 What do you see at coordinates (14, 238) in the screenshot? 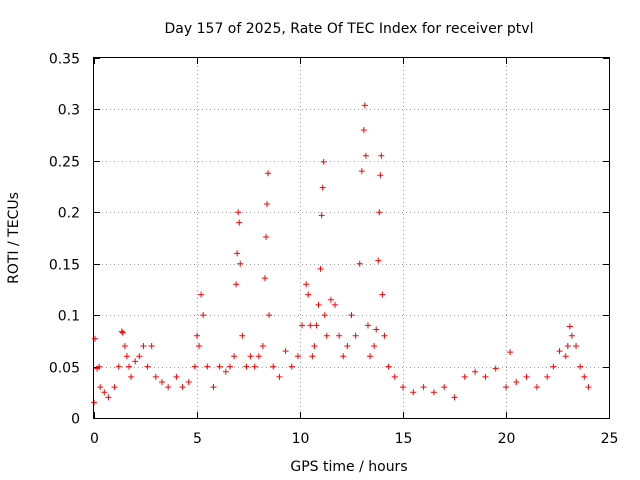
I see `y-axis-label: ROTI / TECUs` at bounding box center [14, 238].